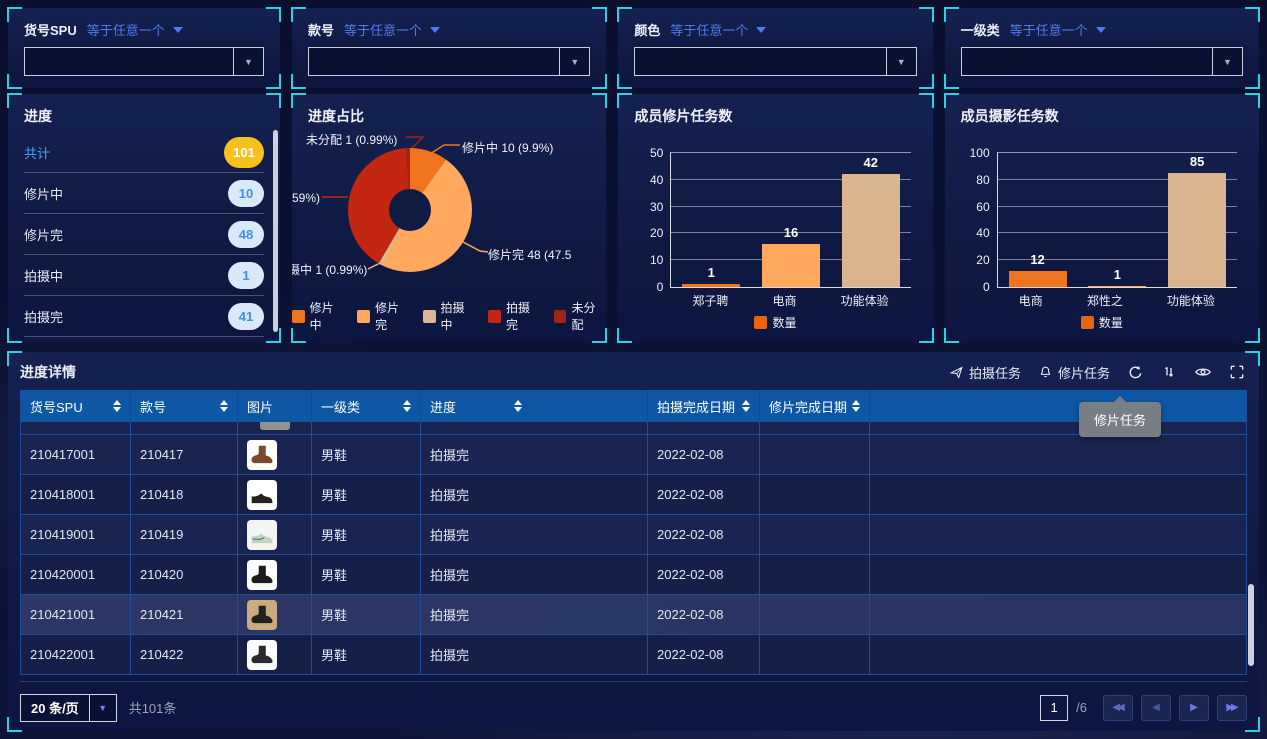 The width and height of the screenshot is (1267, 739). Describe the element at coordinates (1169, 372) in the screenshot. I see `sort-icon` at that location.